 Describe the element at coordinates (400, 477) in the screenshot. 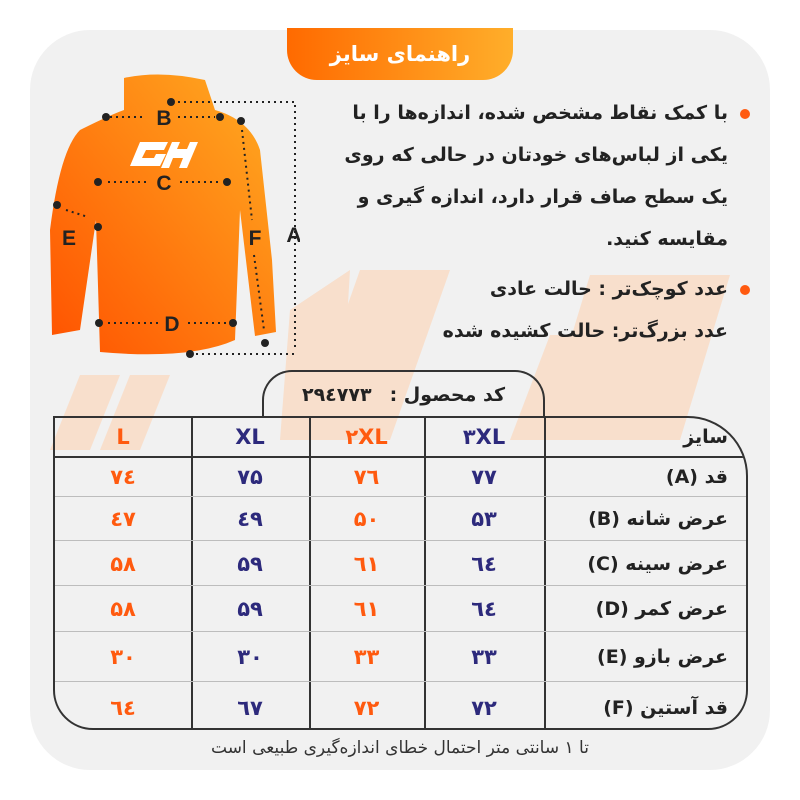

I see `table-row: قد (A) ۷۷ ۷٦ ۷۵ ۷٤` at that location.